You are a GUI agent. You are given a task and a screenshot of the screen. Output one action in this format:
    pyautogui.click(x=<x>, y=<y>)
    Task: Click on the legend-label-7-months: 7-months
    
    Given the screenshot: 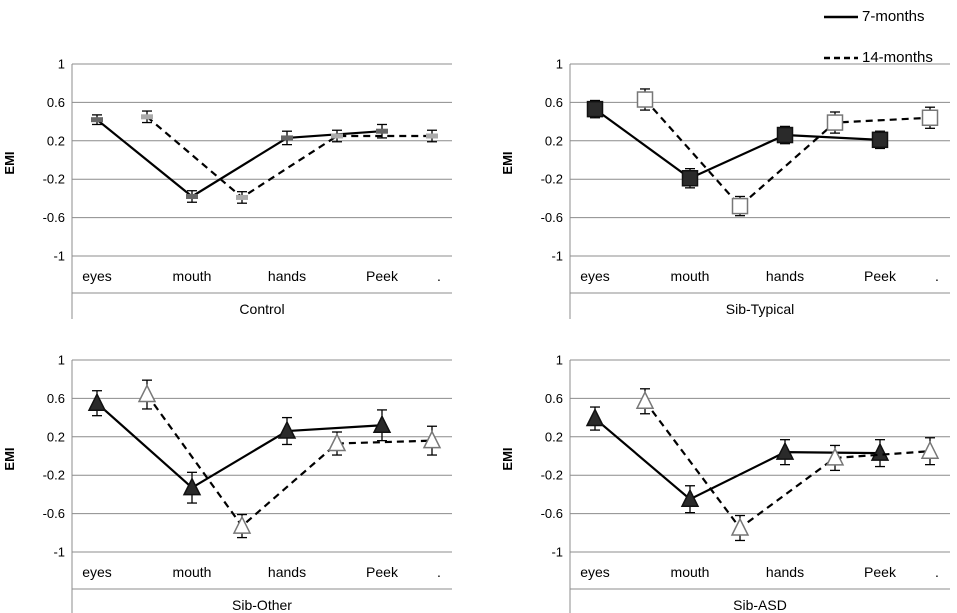 What is the action you would take?
    pyautogui.click(x=893, y=16)
    